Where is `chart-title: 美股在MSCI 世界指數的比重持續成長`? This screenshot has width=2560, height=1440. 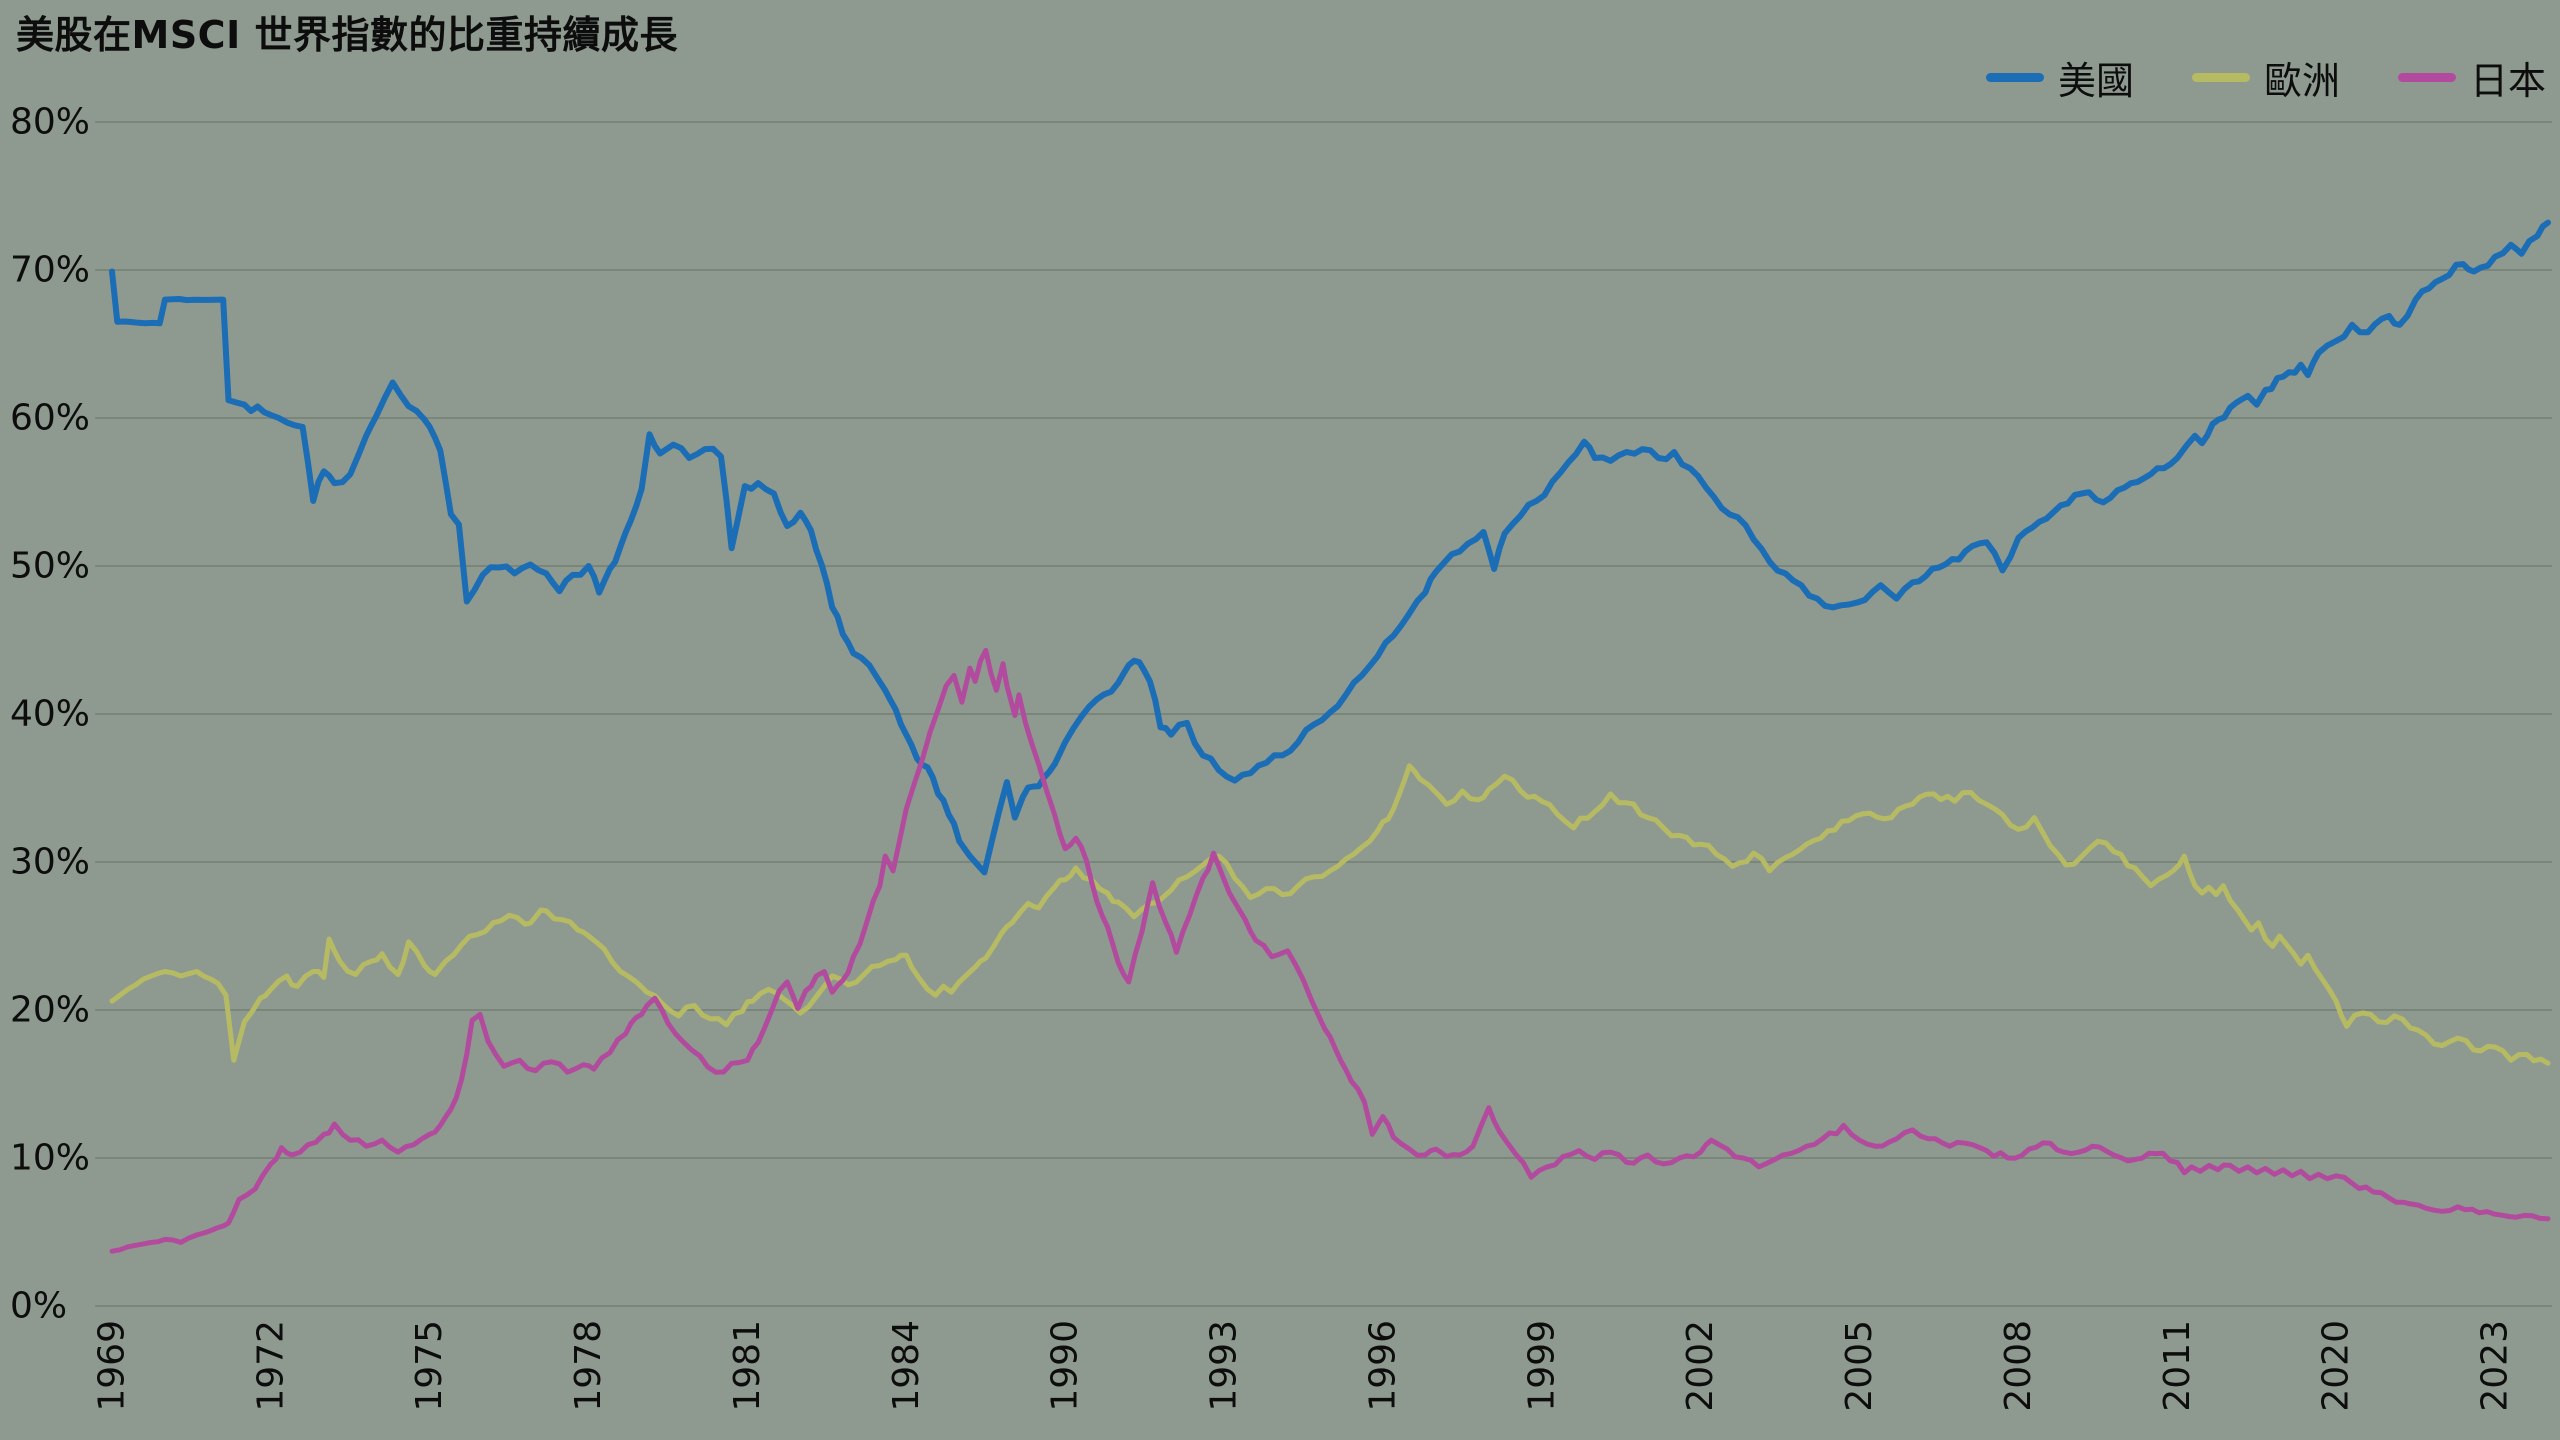
chart-title: 美股在MSCI 世界指數的比重持續成長 is located at coordinates (347, 35).